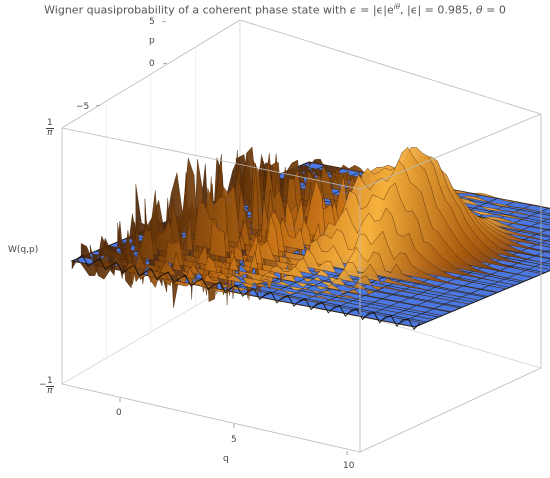  What do you see at coordinates (152, 41) in the screenshot?
I see `p-axis-label: p` at bounding box center [152, 41].